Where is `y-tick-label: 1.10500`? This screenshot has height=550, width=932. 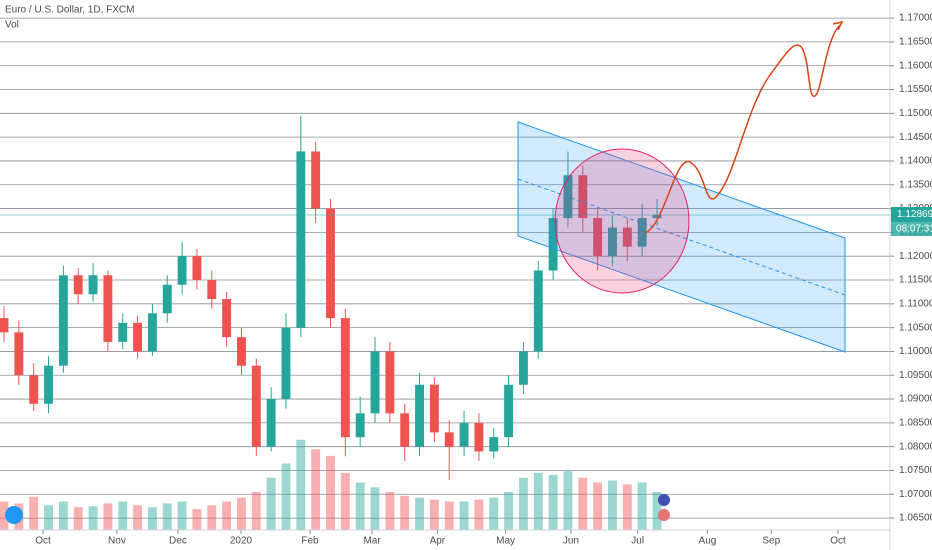 y-tick-label: 1.10500 is located at coordinates (915, 327).